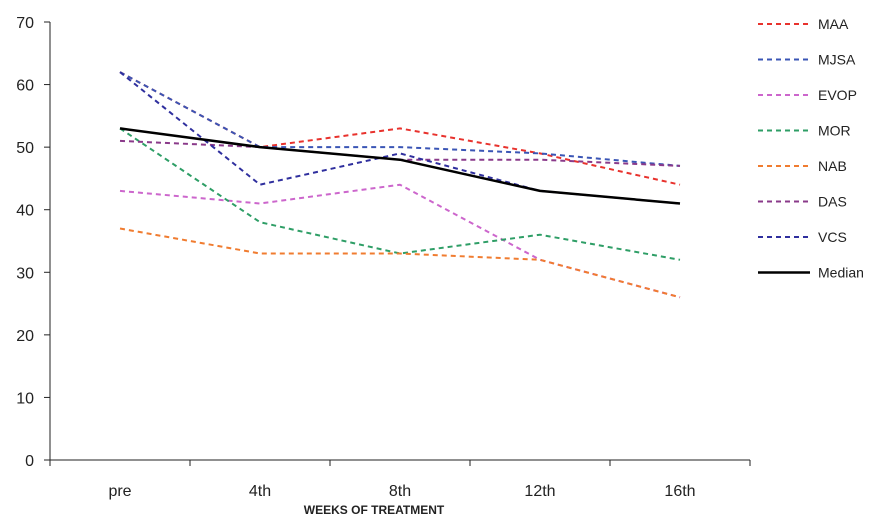 The width and height of the screenshot is (872, 516). I want to click on y-tick-label: 60, so click(25, 86).